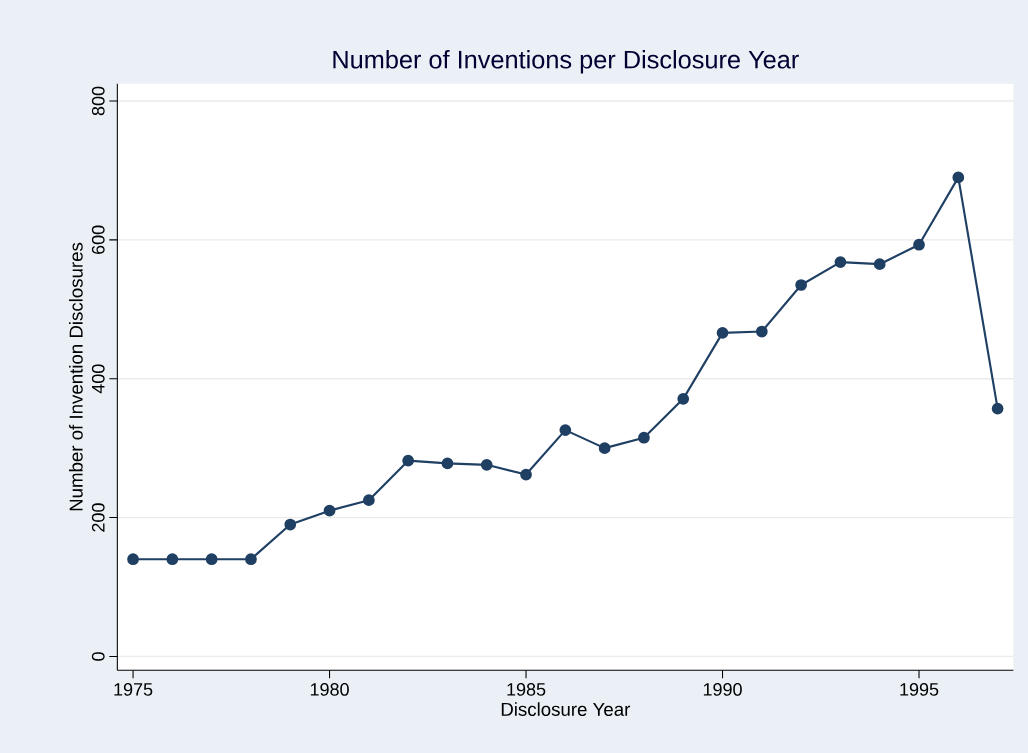 The height and width of the screenshot is (753, 1028). I want to click on x-axis-title: Disclosure Year, so click(566, 709).